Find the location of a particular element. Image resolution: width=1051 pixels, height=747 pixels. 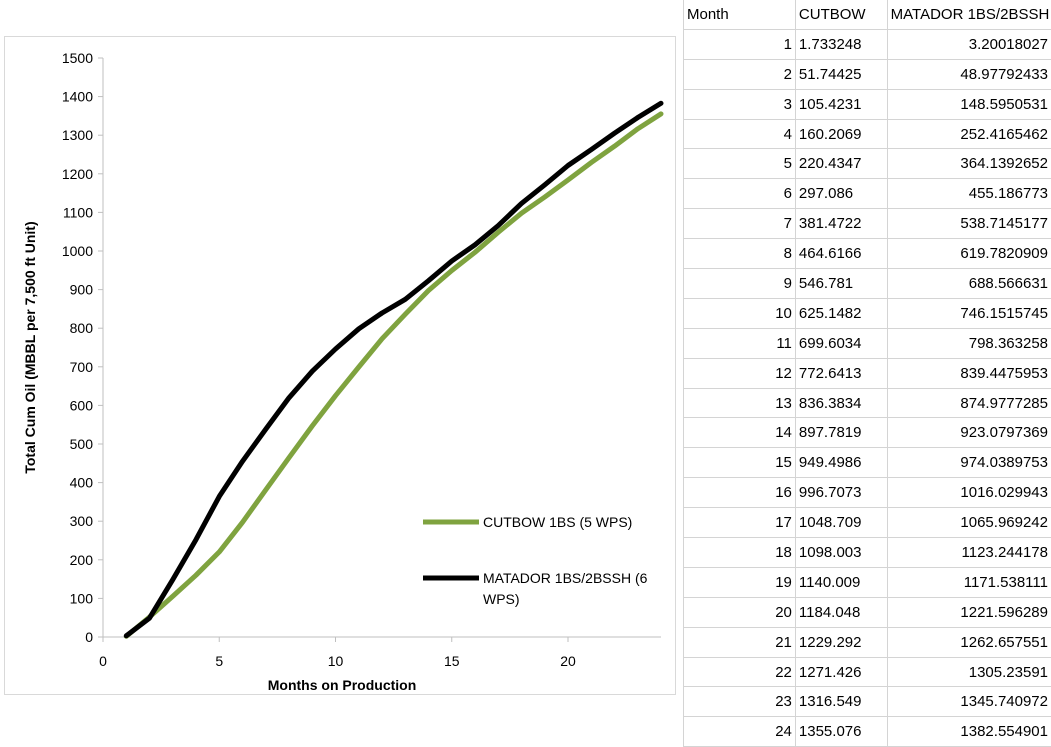

cell-cutbow: 949.4986 is located at coordinates (841, 463).